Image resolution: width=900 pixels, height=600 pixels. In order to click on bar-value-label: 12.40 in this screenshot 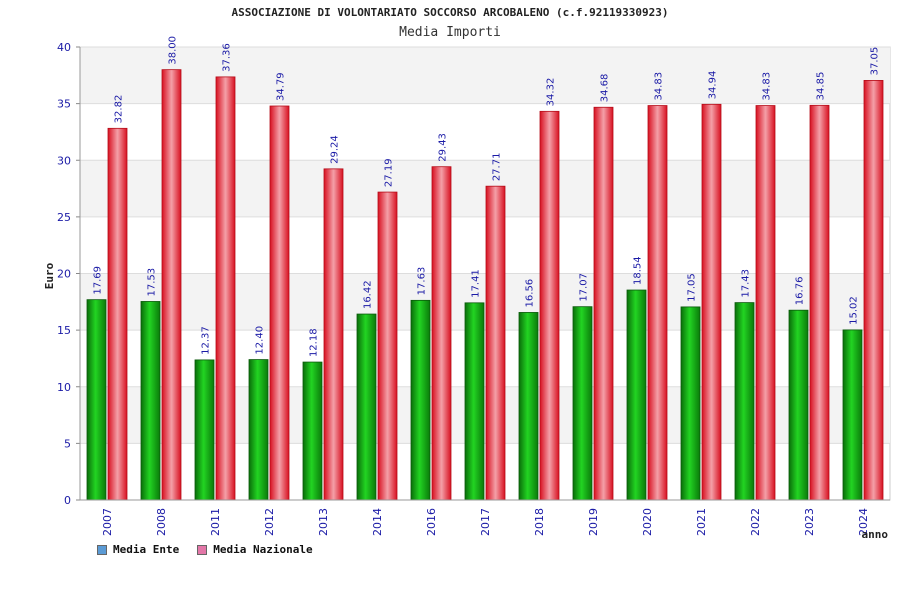, I will do `click(260, 340)`.